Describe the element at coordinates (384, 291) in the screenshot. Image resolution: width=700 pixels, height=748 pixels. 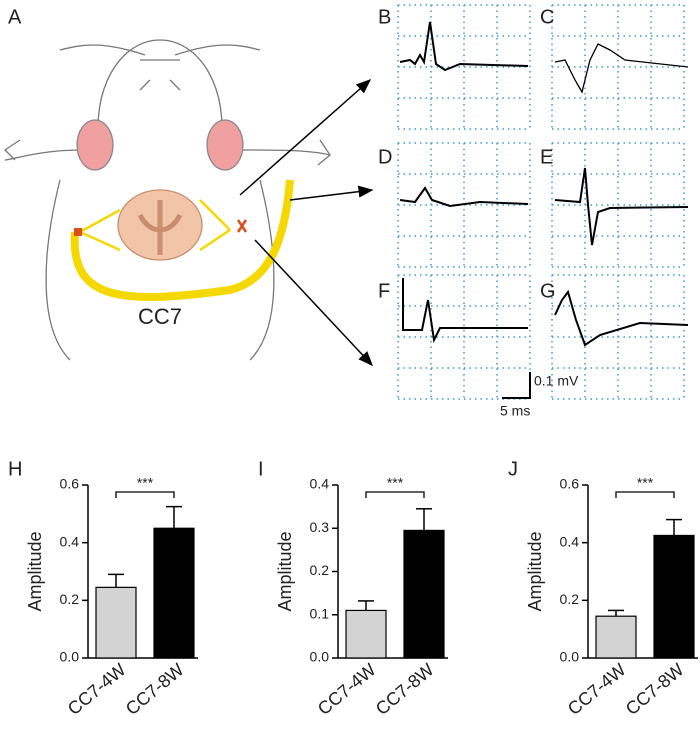
I see `panel-label: F` at that location.